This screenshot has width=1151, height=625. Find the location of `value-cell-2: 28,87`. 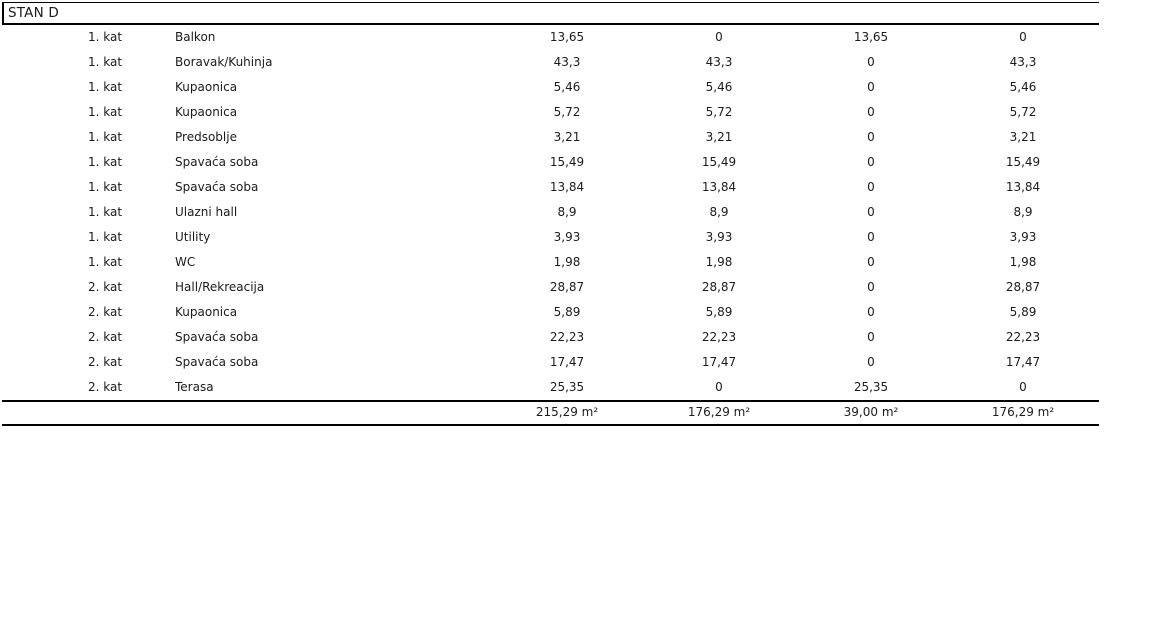

value-cell-2: 28,87 is located at coordinates (719, 287).